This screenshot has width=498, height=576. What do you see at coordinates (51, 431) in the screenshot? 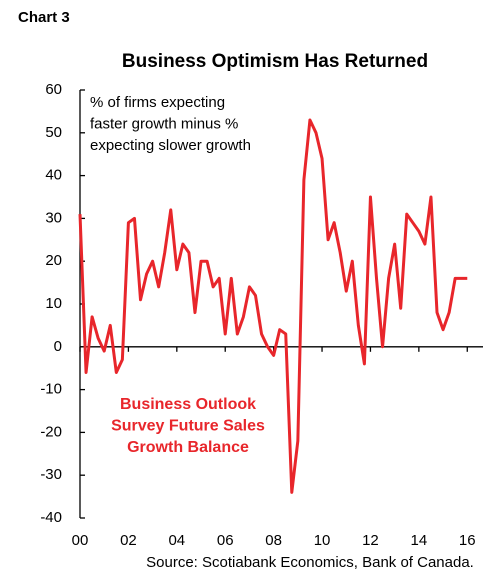
I see `y-tick-label: -20` at bounding box center [51, 431].